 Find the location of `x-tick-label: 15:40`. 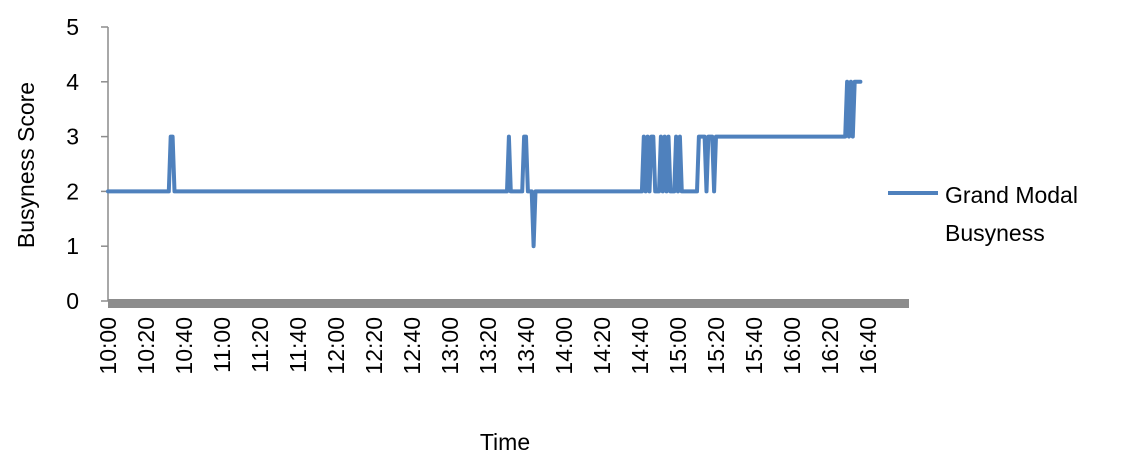

x-tick-label: 15:40 is located at coordinates (754, 346).